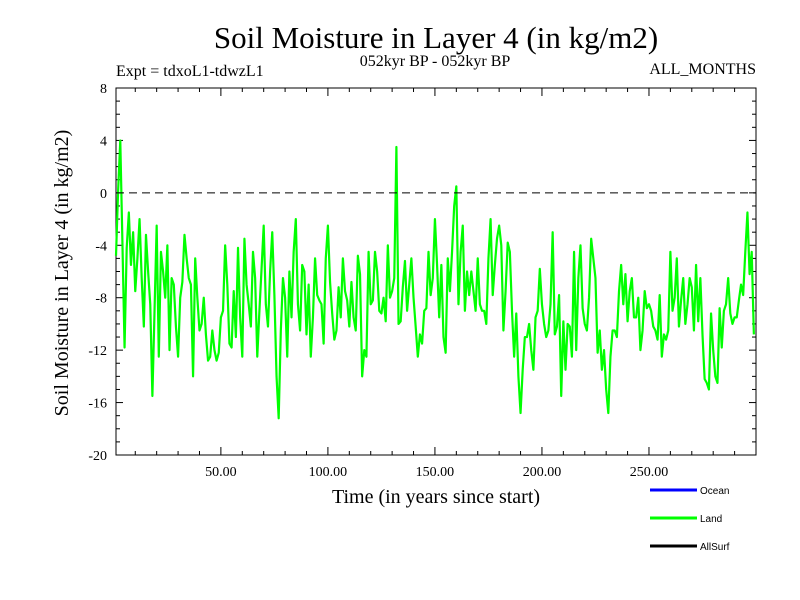  Describe the element at coordinates (649, 472) in the screenshot. I see `x-tick-label: 250.00` at that location.